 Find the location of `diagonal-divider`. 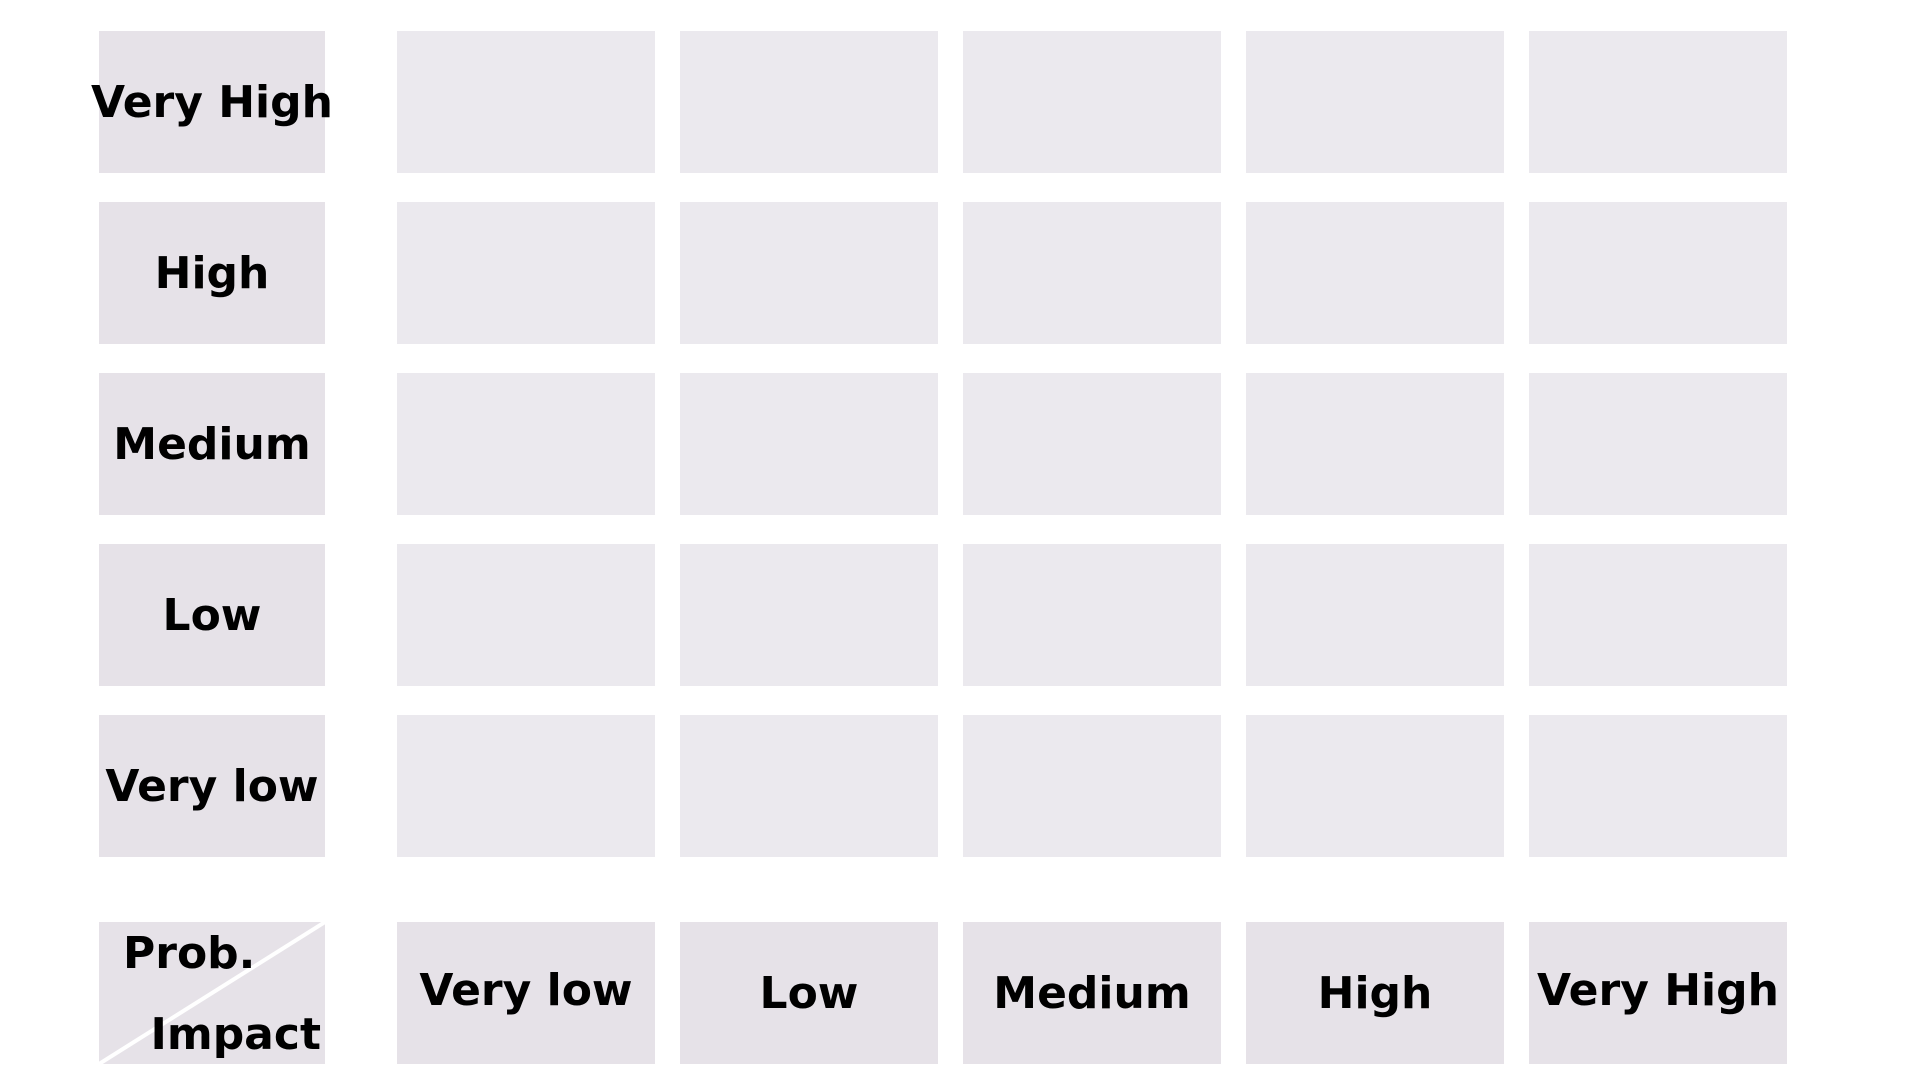

diagonal-divider is located at coordinates (212, 993).